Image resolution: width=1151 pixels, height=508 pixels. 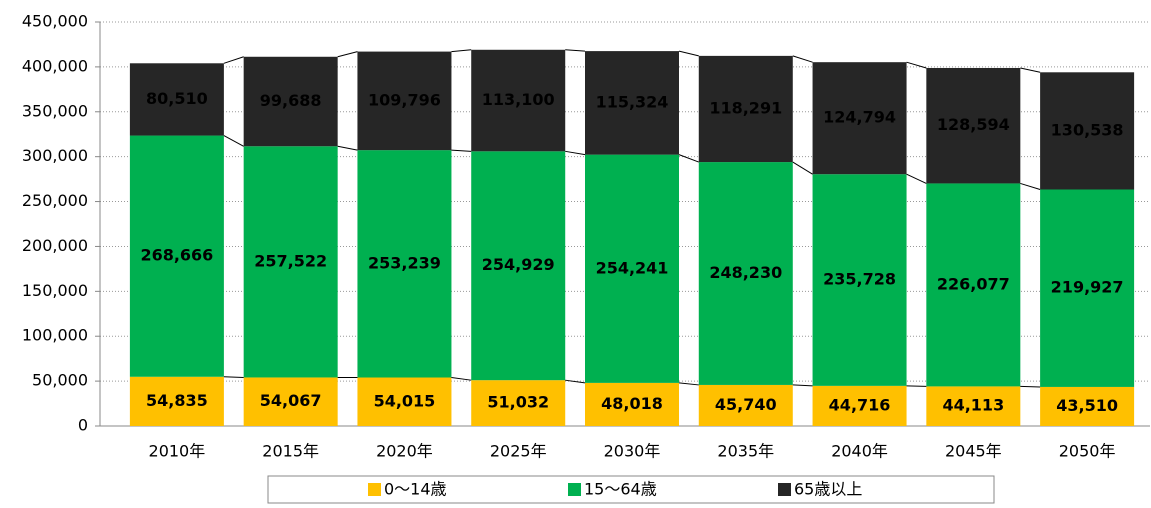 What do you see at coordinates (177, 451) in the screenshot?
I see `x-tick-label: 2010年` at bounding box center [177, 451].